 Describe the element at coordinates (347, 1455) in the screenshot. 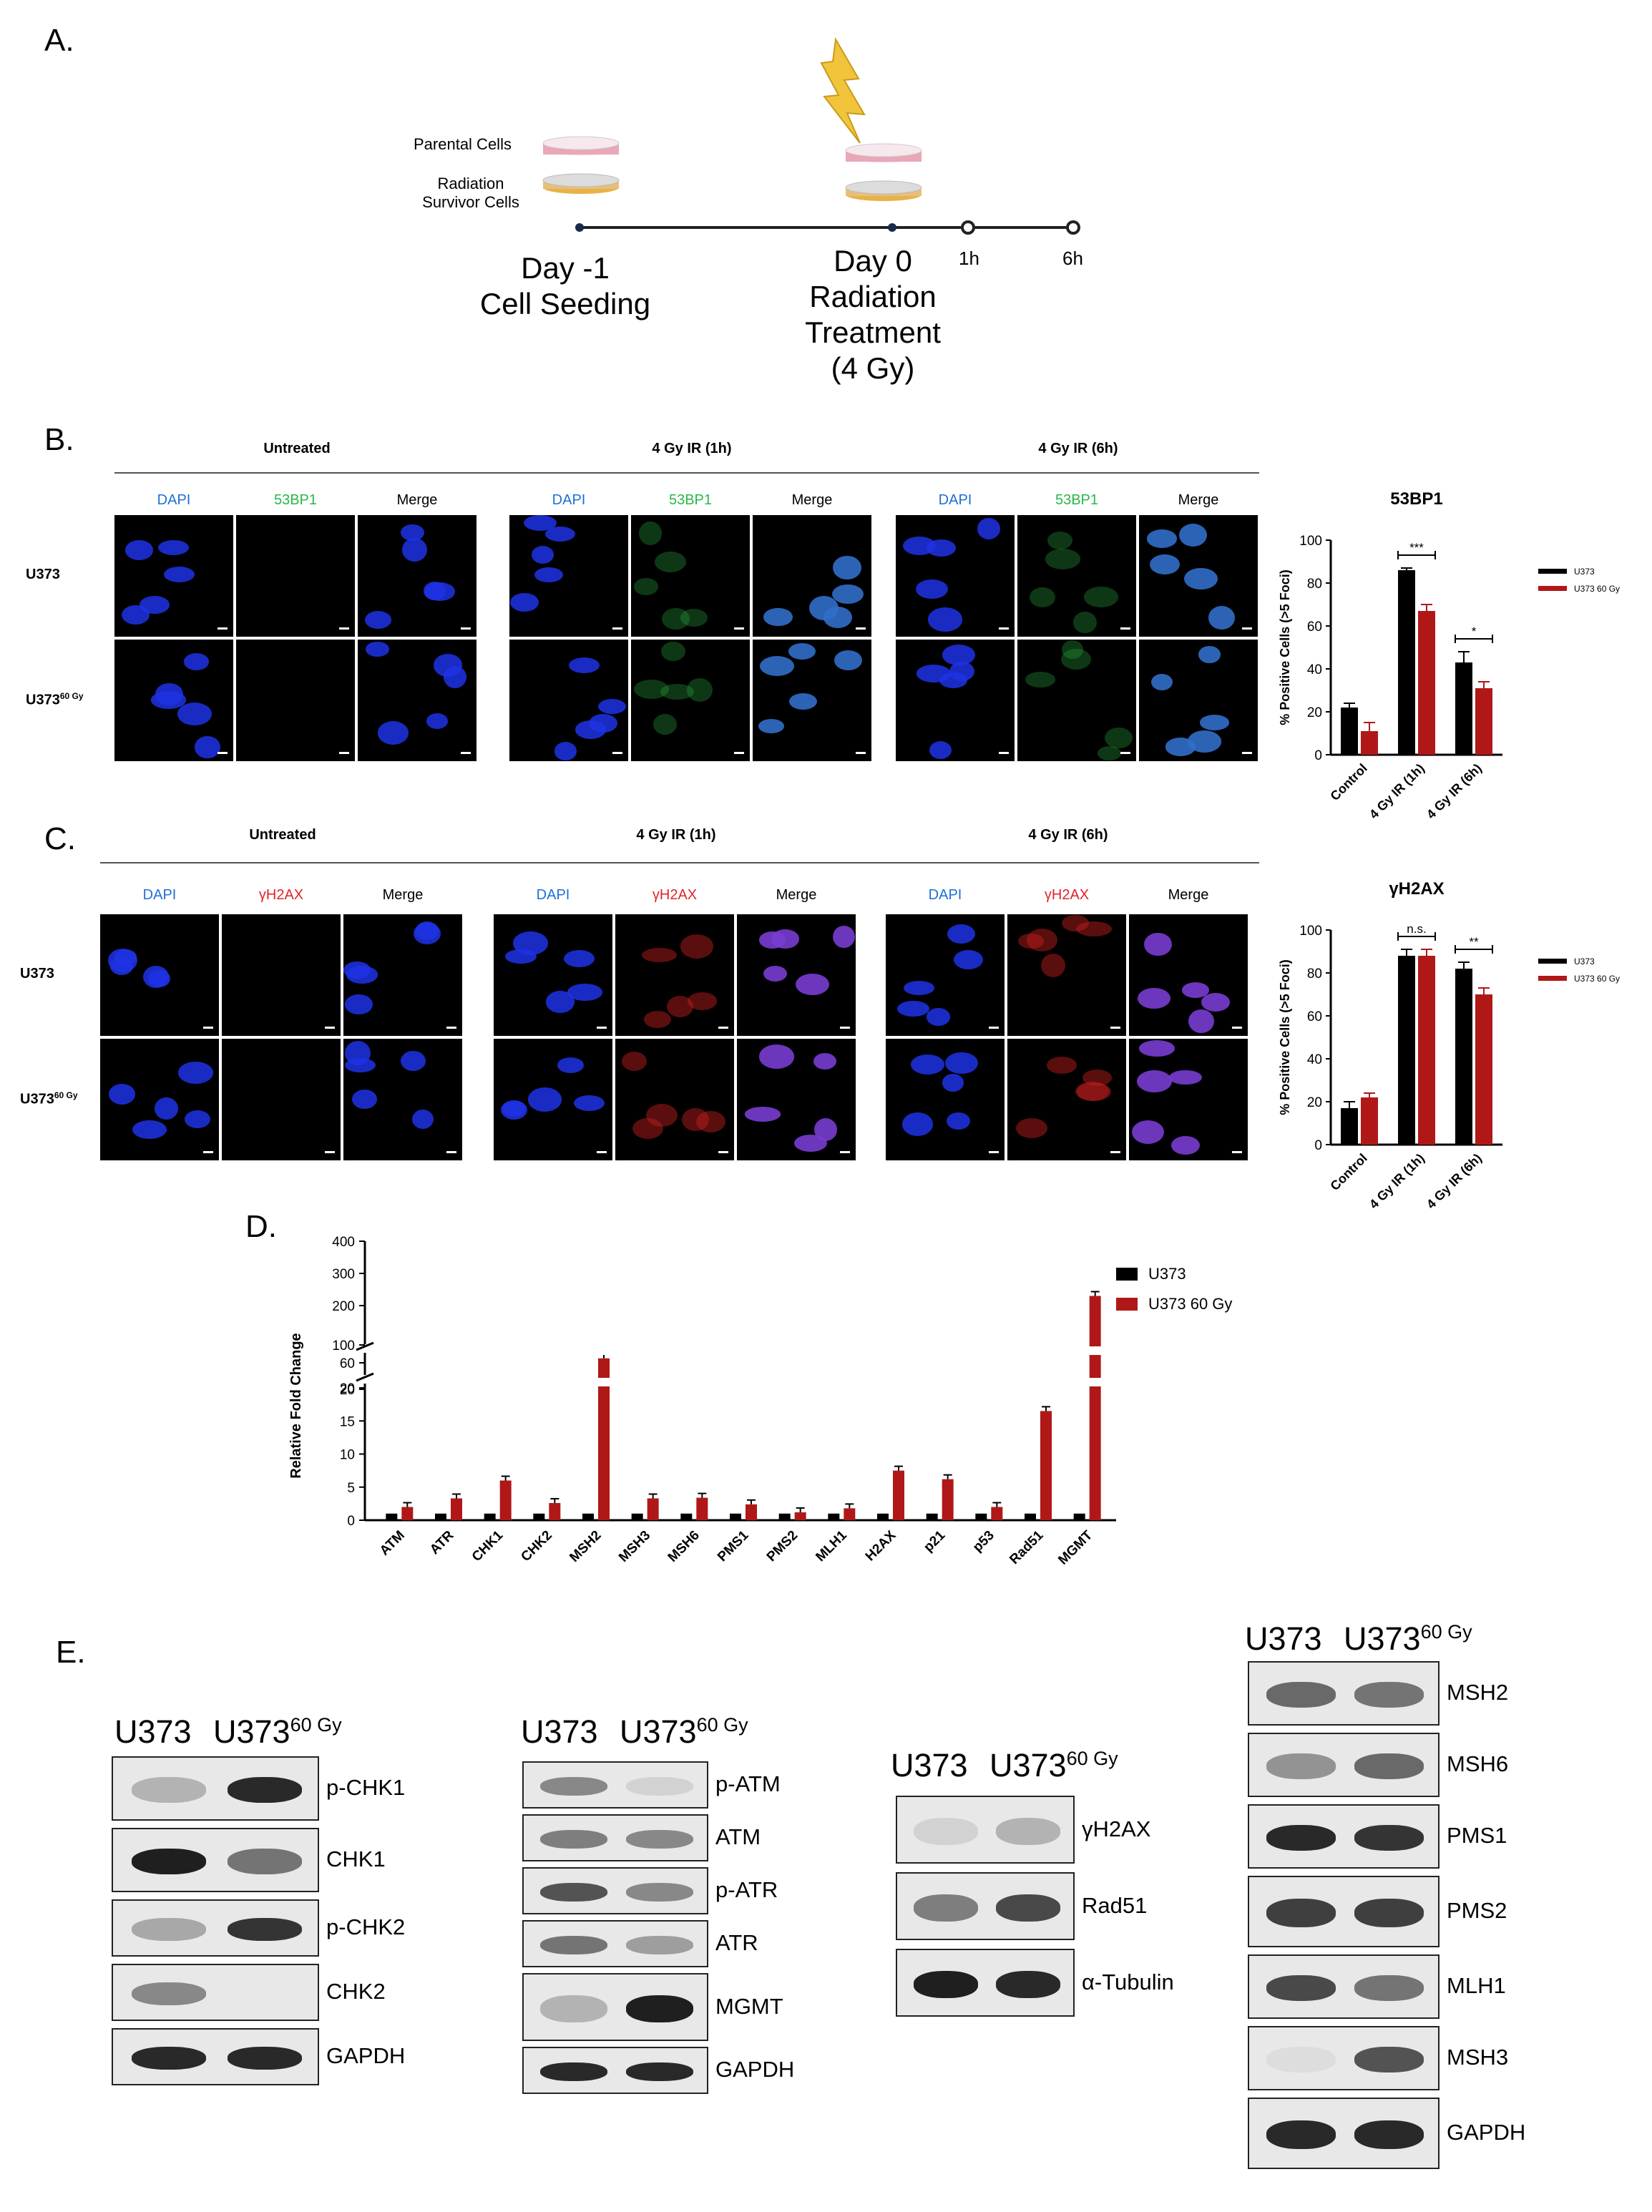

I see `y-tick-label: 10` at that location.